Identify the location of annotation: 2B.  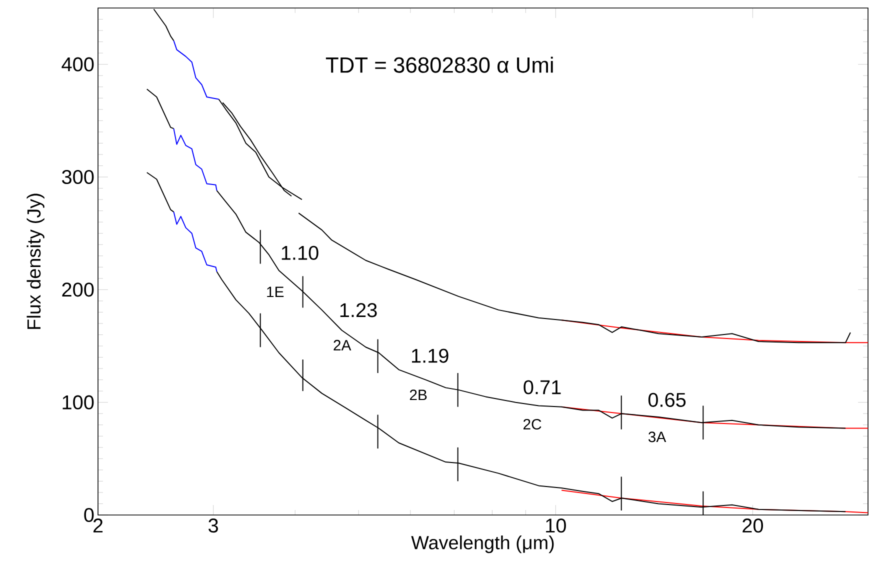
(418, 395).